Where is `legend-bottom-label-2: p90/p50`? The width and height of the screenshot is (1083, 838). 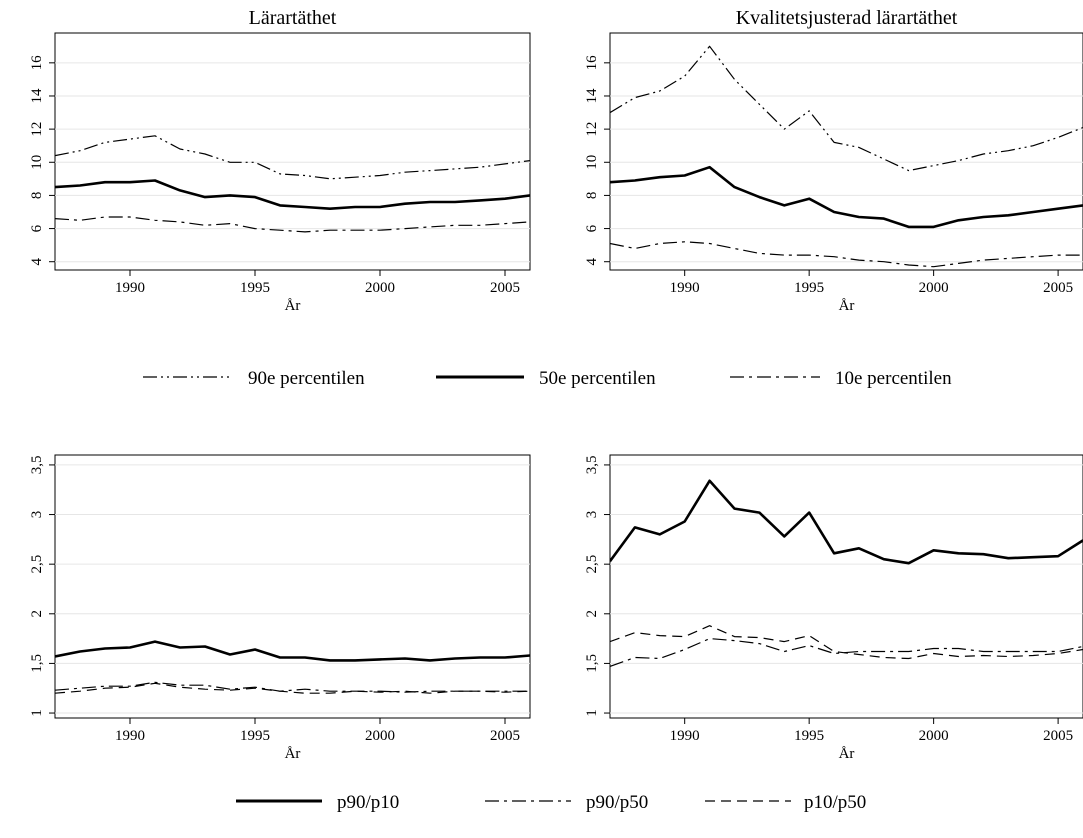 legend-bottom-label-2: p90/p50 is located at coordinates (617, 802).